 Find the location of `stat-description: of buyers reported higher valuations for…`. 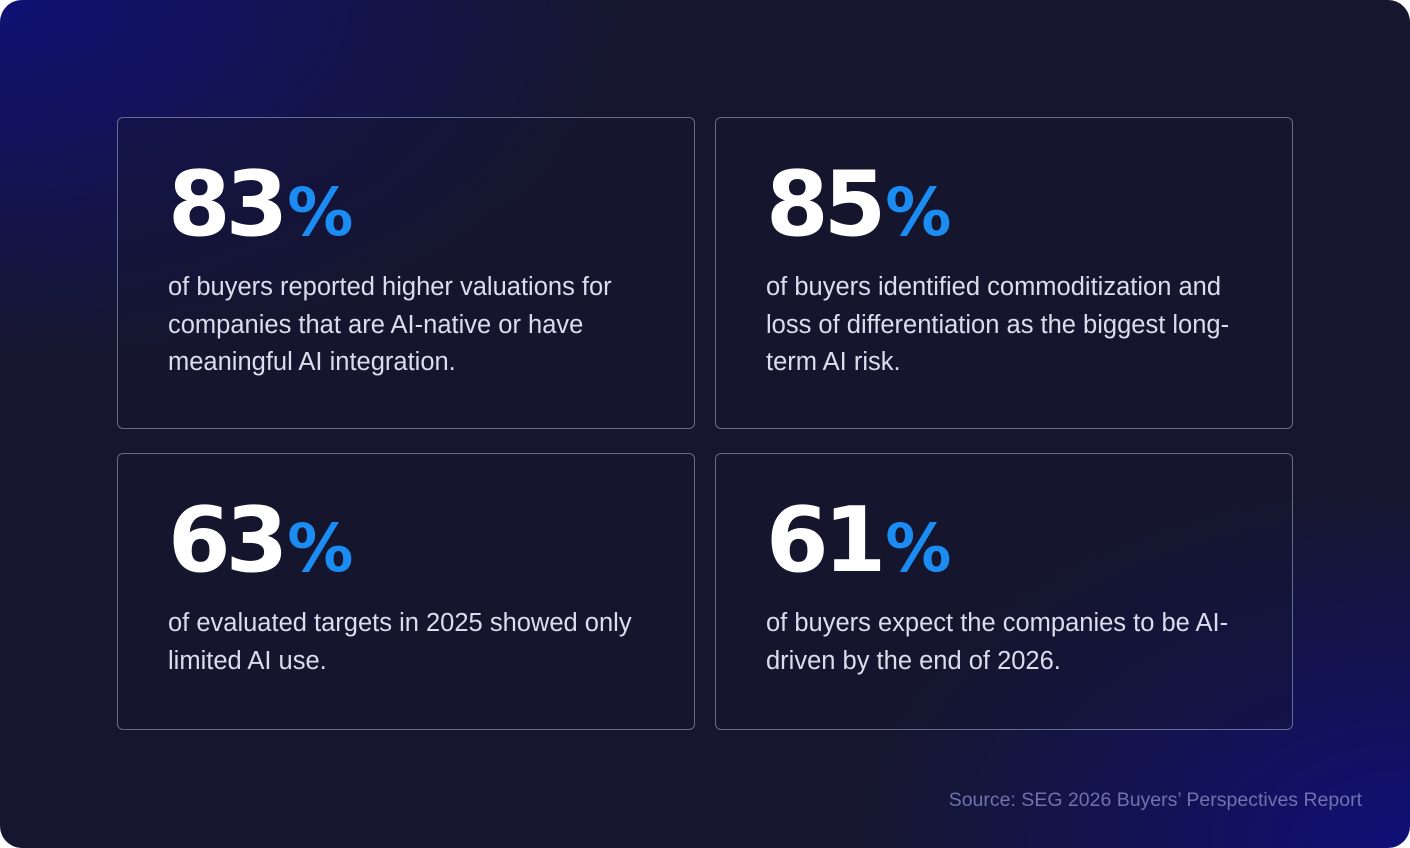

stat-description: of buyers reported higher valuations for… is located at coordinates (390, 324).